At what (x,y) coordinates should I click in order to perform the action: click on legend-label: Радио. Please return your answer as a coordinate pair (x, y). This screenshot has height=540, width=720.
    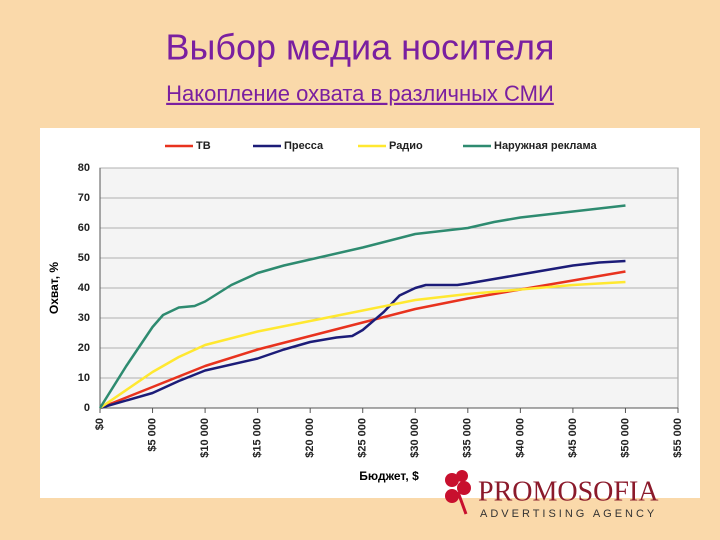
    Looking at the image, I should click on (406, 146).